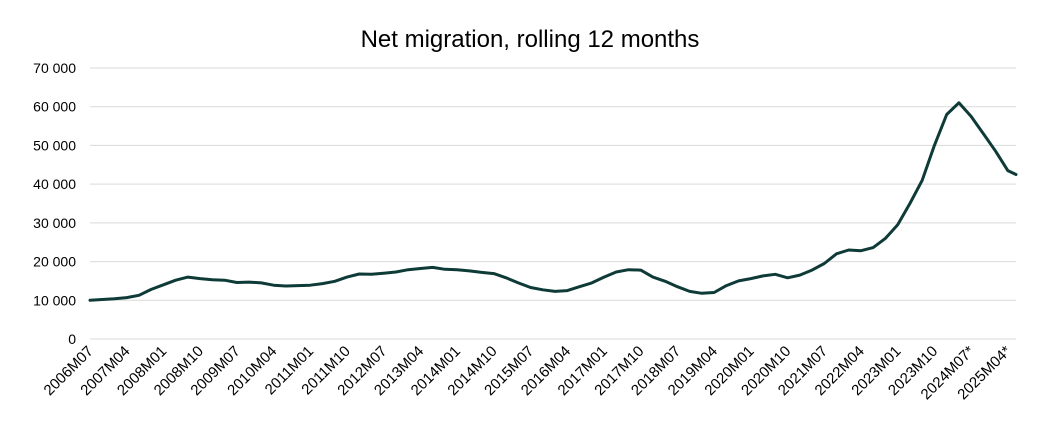 The height and width of the screenshot is (439, 1053). What do you see at coordinates (54, 184) in the screenshot?
I see `y-tick-label: 40 000` at bounding box center [54, 184].